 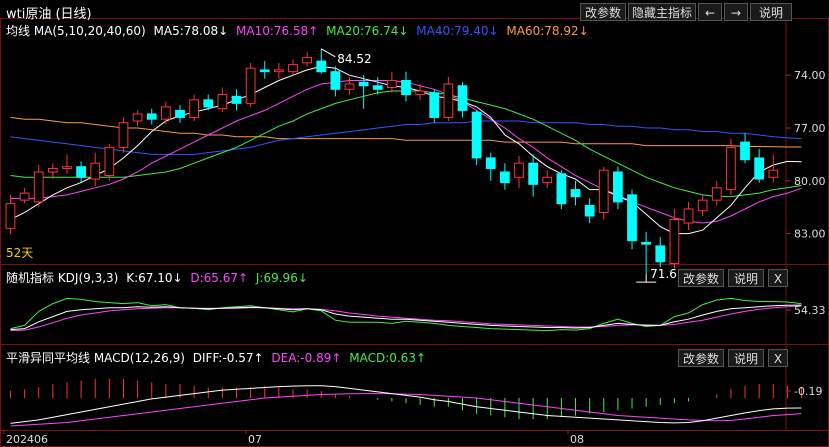 I want to click on ma40-line, so click(x=406, y=137).